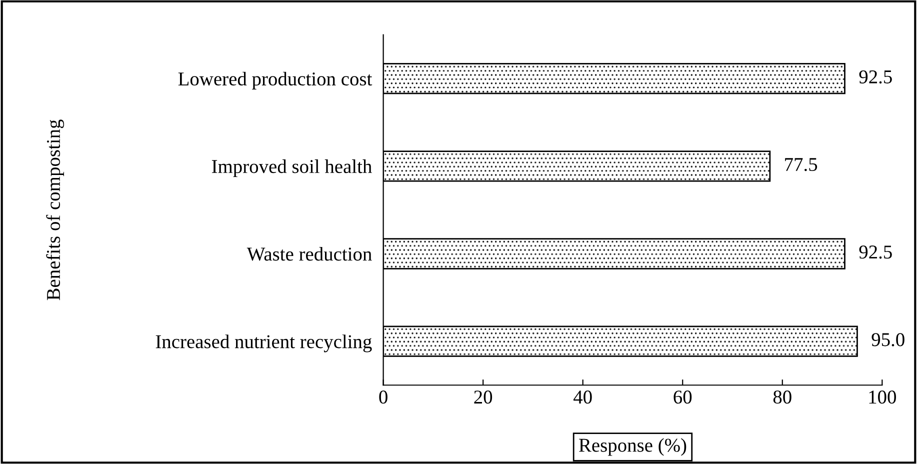 The image size is (917, 464). What do you see at coordinates (275, 81) in the screenshot?
I see `y-tick-label: Lowered production cost` at bounding box center [275, 81].